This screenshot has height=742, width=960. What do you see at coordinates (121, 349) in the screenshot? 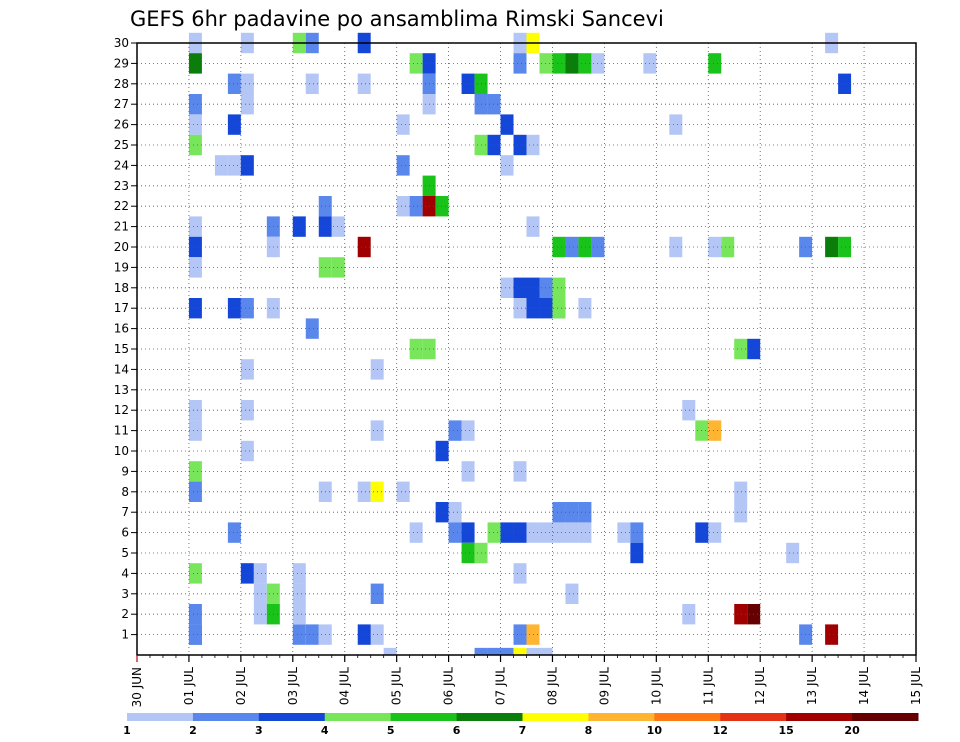
I see `y-tick-label: 15` at bounding box center [121, 349].